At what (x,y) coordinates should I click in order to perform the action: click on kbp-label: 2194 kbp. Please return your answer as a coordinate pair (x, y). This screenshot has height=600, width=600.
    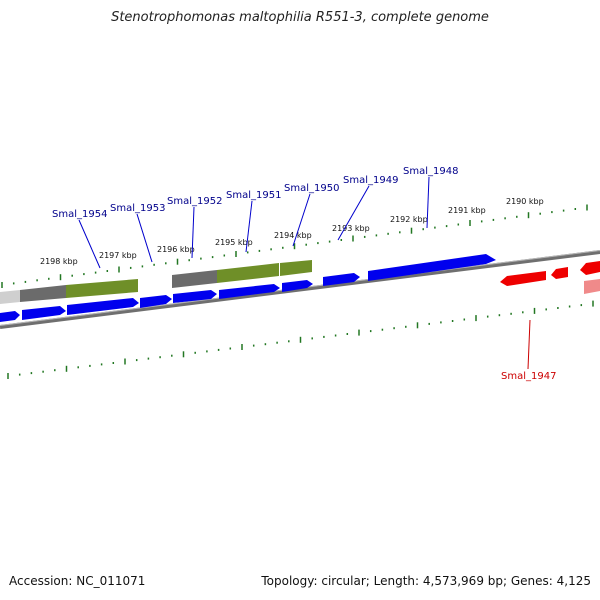
    Looking at the image, I should click on (293, 235).